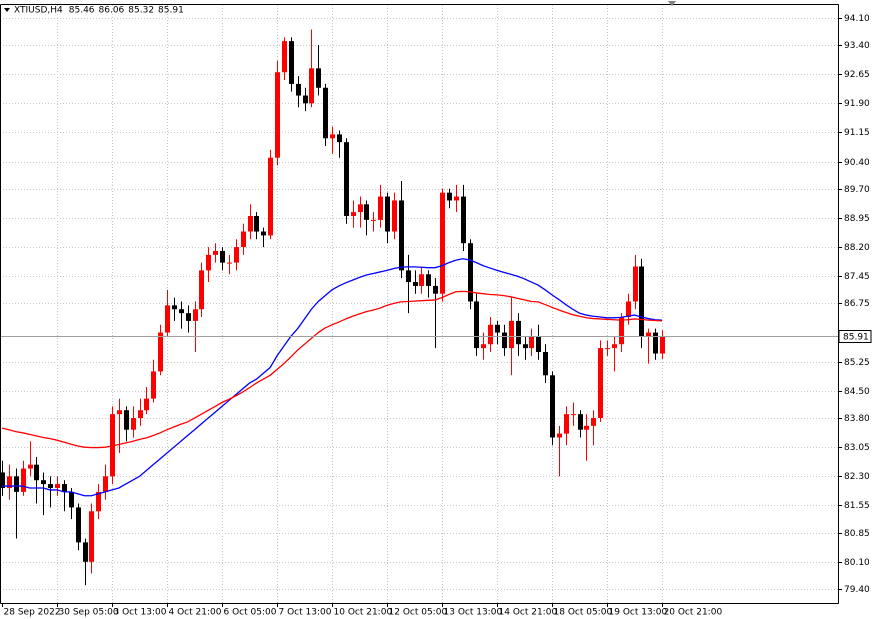  Describe the element at coordinates (528, 613) in the screenshot. I see `x-tick-label: 14 Oct 21:00` at that location.